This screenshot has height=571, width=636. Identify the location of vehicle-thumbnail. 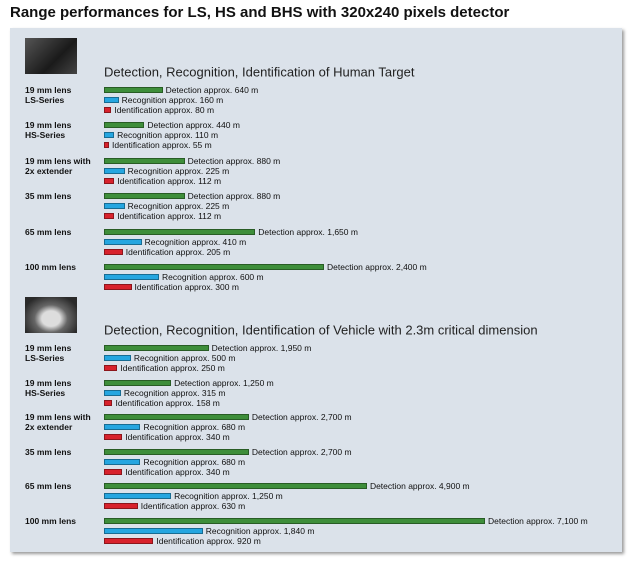
(51, 315).